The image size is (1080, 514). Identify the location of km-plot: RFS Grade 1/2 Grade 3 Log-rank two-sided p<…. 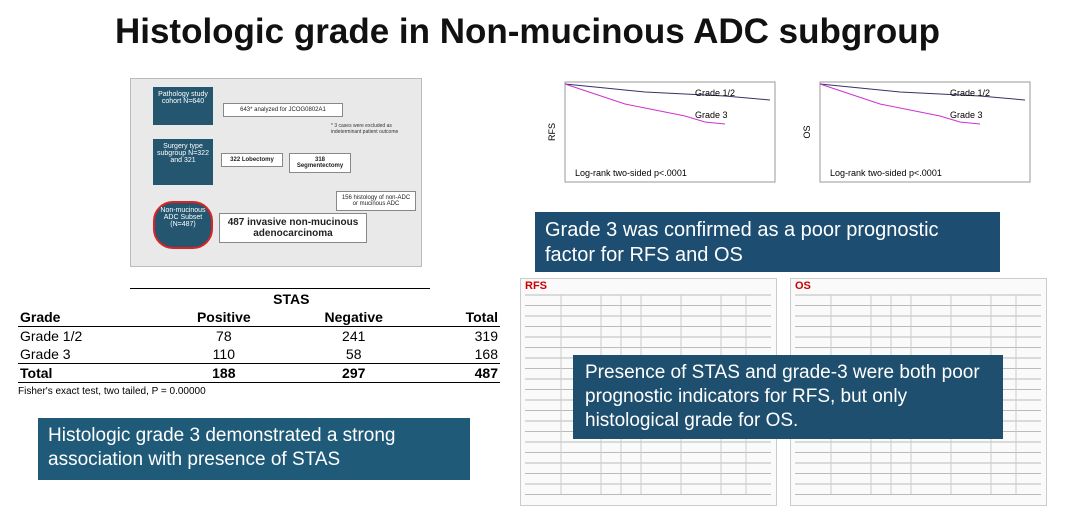
(661, 132).